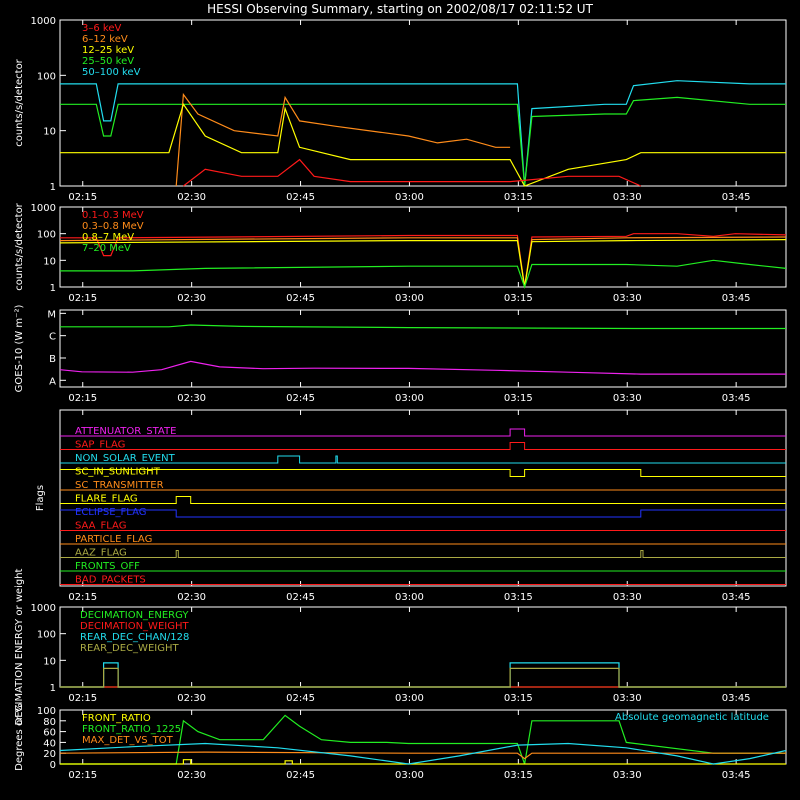  I want to click on y-axis-label: Degrees or %, so click(19, 737).